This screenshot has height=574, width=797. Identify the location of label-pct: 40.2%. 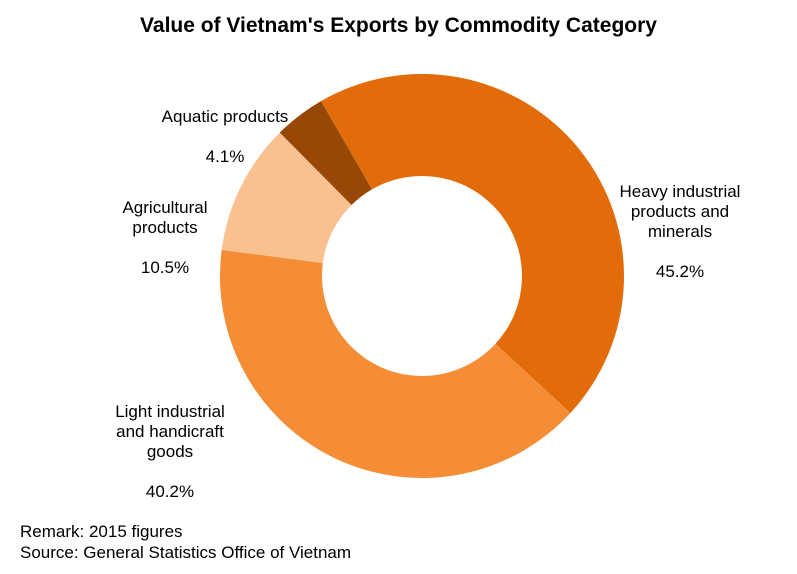
(170, 491).